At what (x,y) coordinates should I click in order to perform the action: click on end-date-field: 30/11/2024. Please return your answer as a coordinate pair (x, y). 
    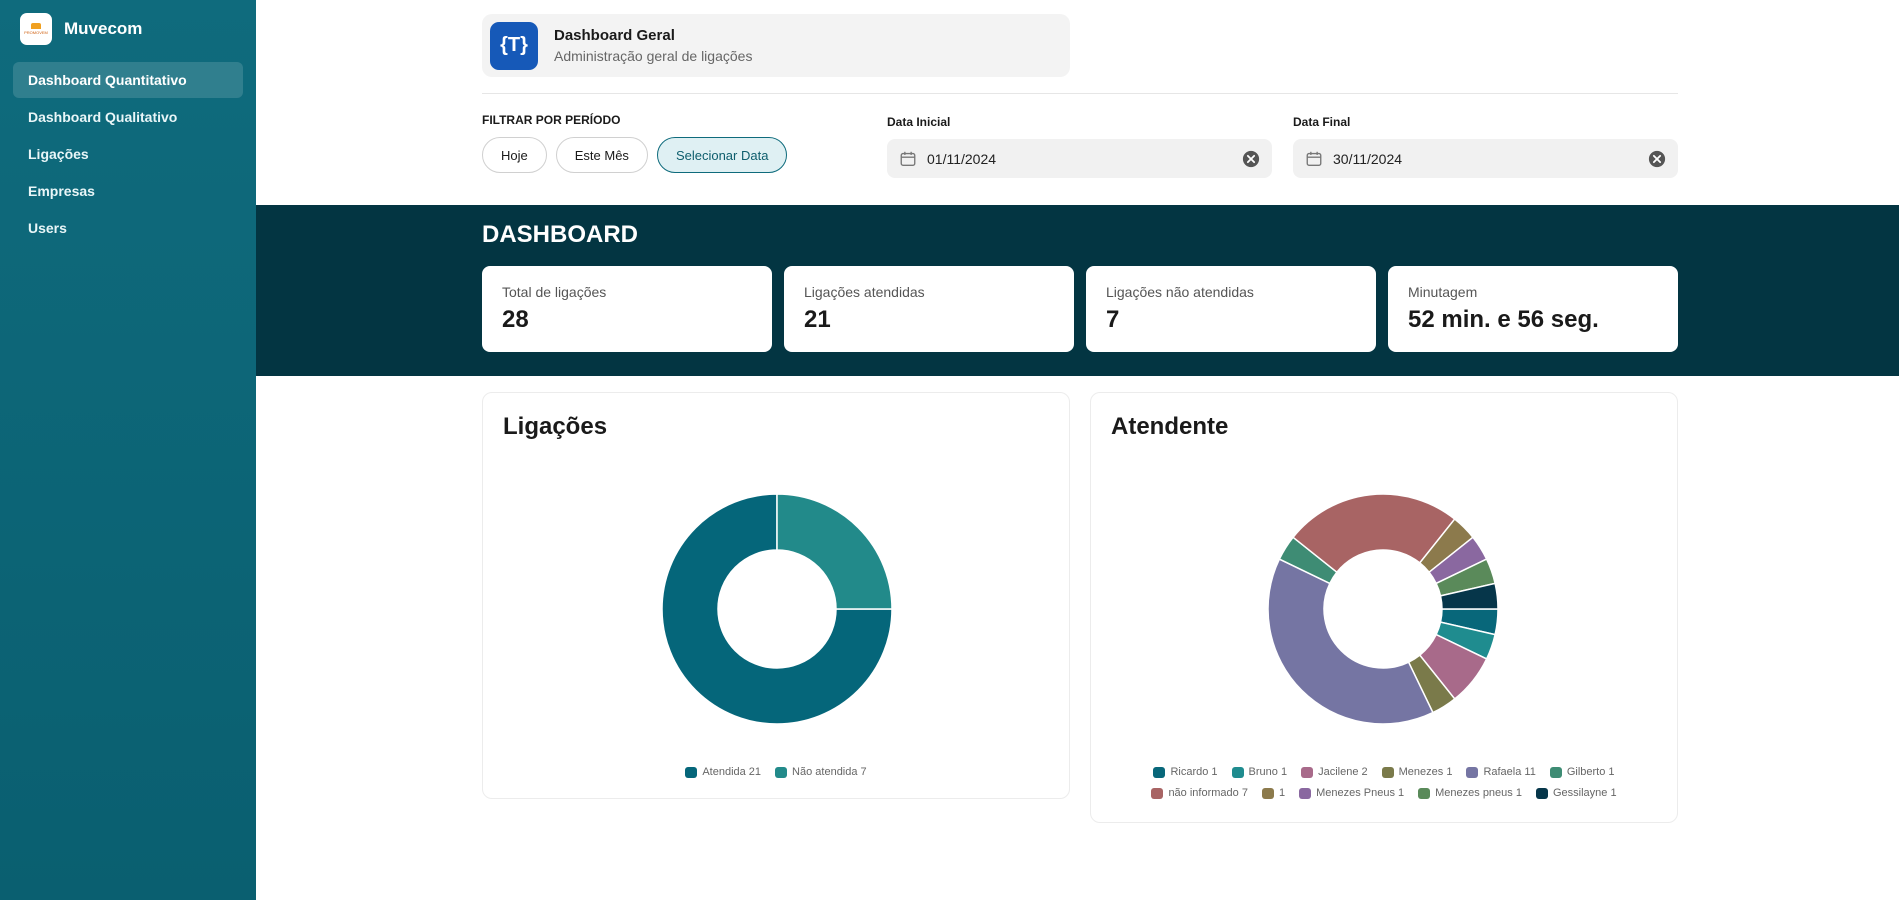
    Looking at the image, I should click on (1485, 158).